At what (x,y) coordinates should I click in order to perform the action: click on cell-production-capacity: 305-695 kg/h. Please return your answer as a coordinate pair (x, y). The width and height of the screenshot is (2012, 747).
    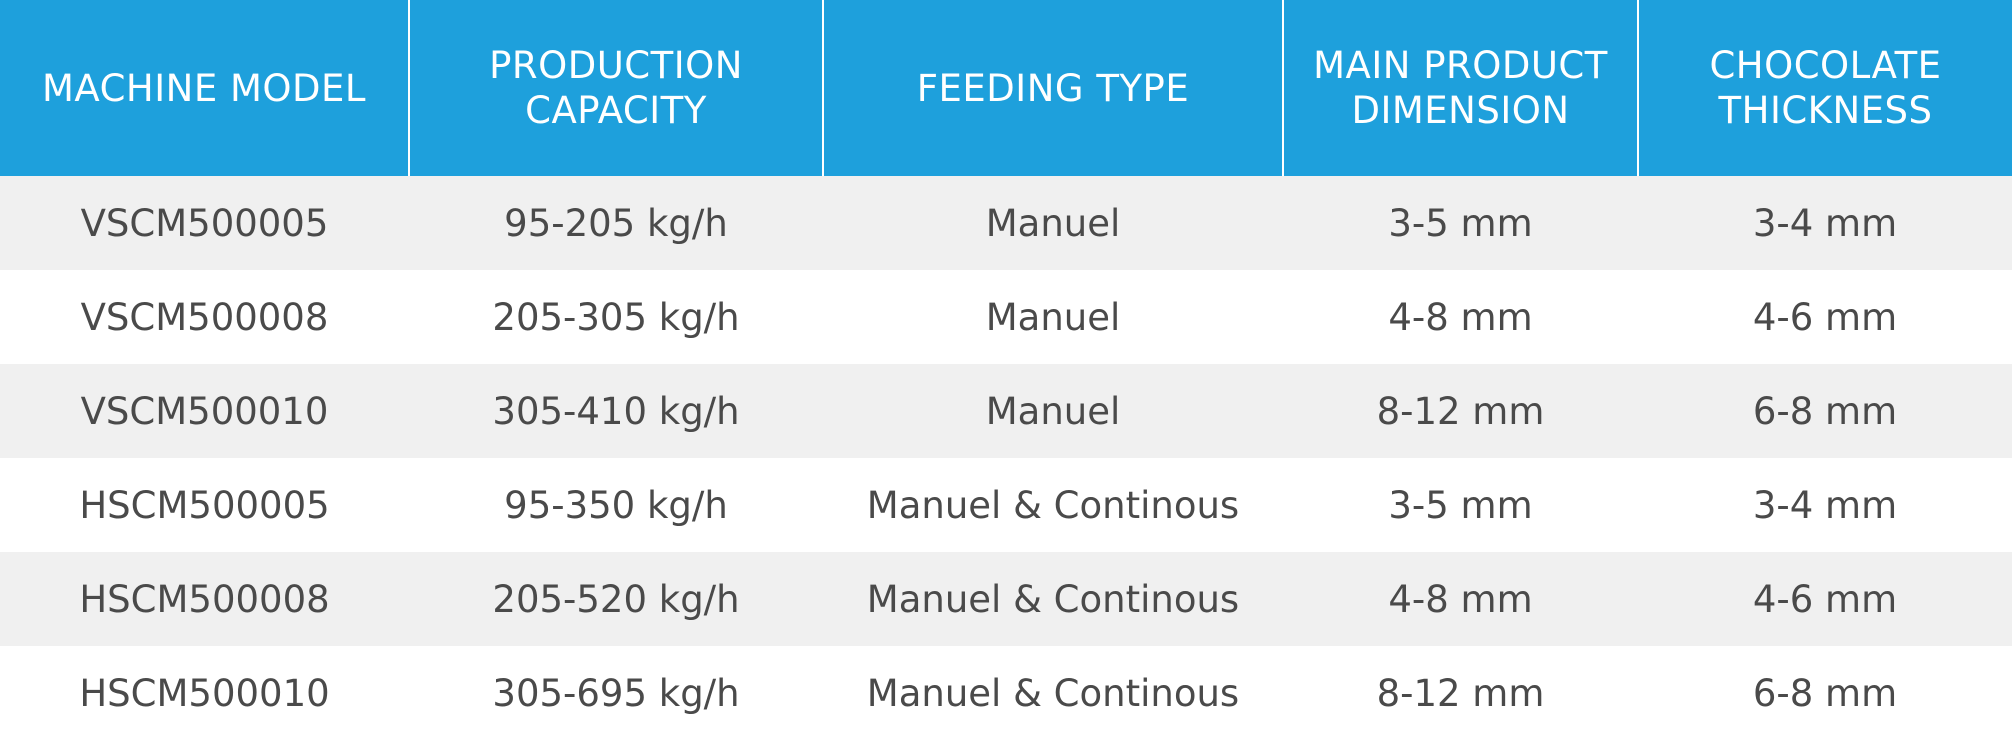
    Looking at the image, I should click on (616, 693).